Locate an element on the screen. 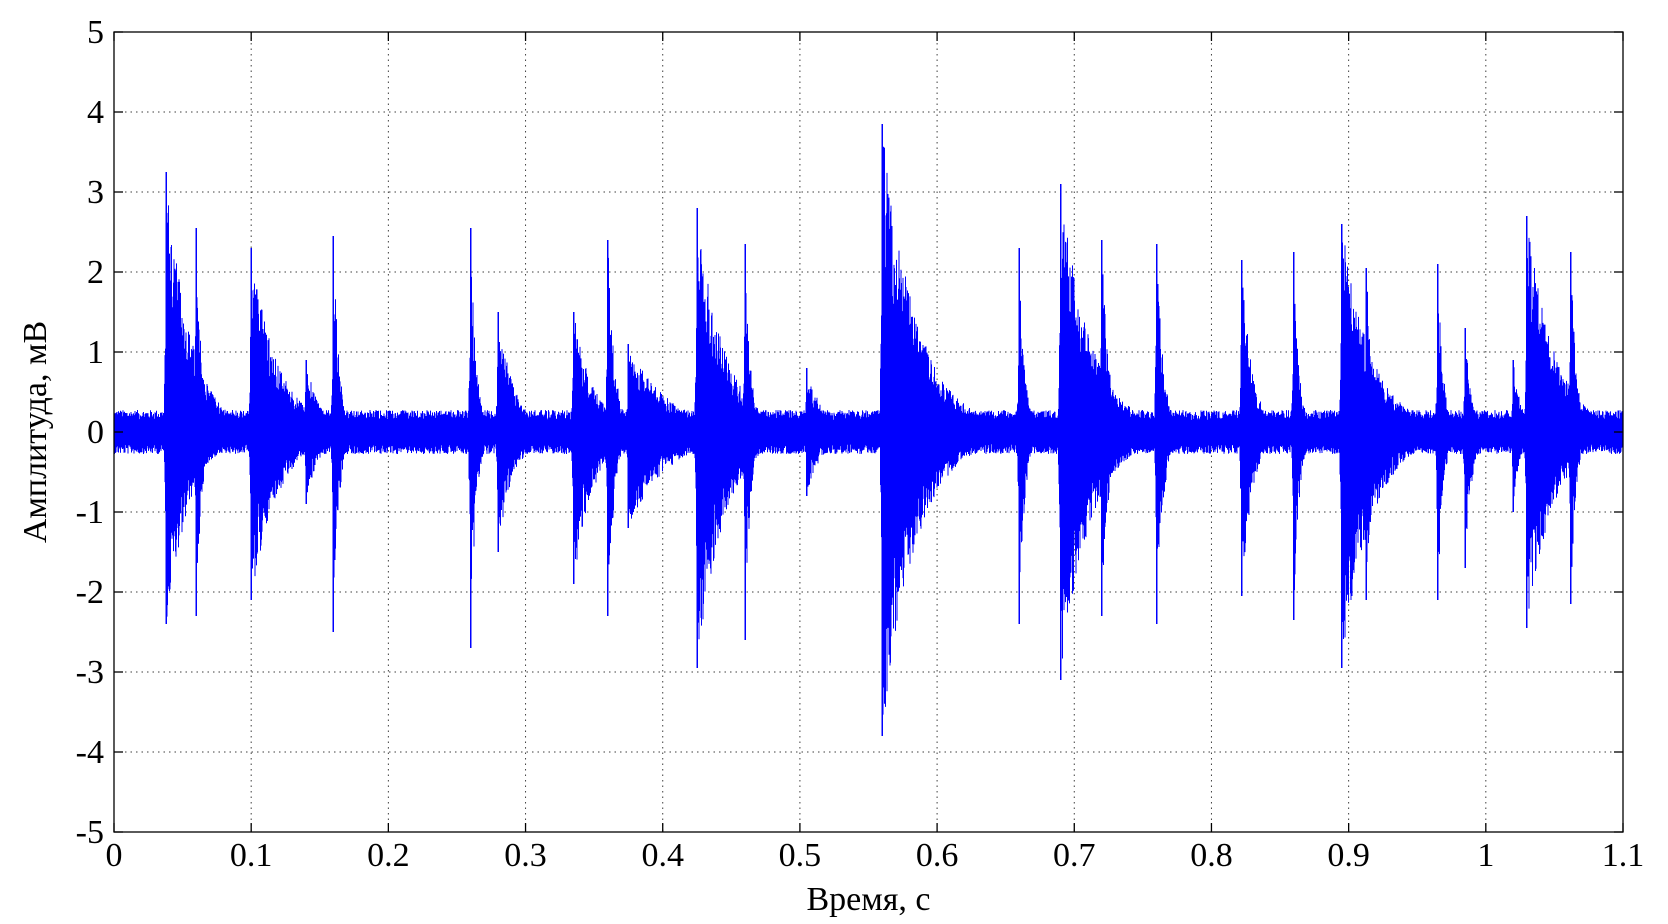 The image size is (1668, 924). x-tick-label: 0.9 is located at coordinates (1348, 855).